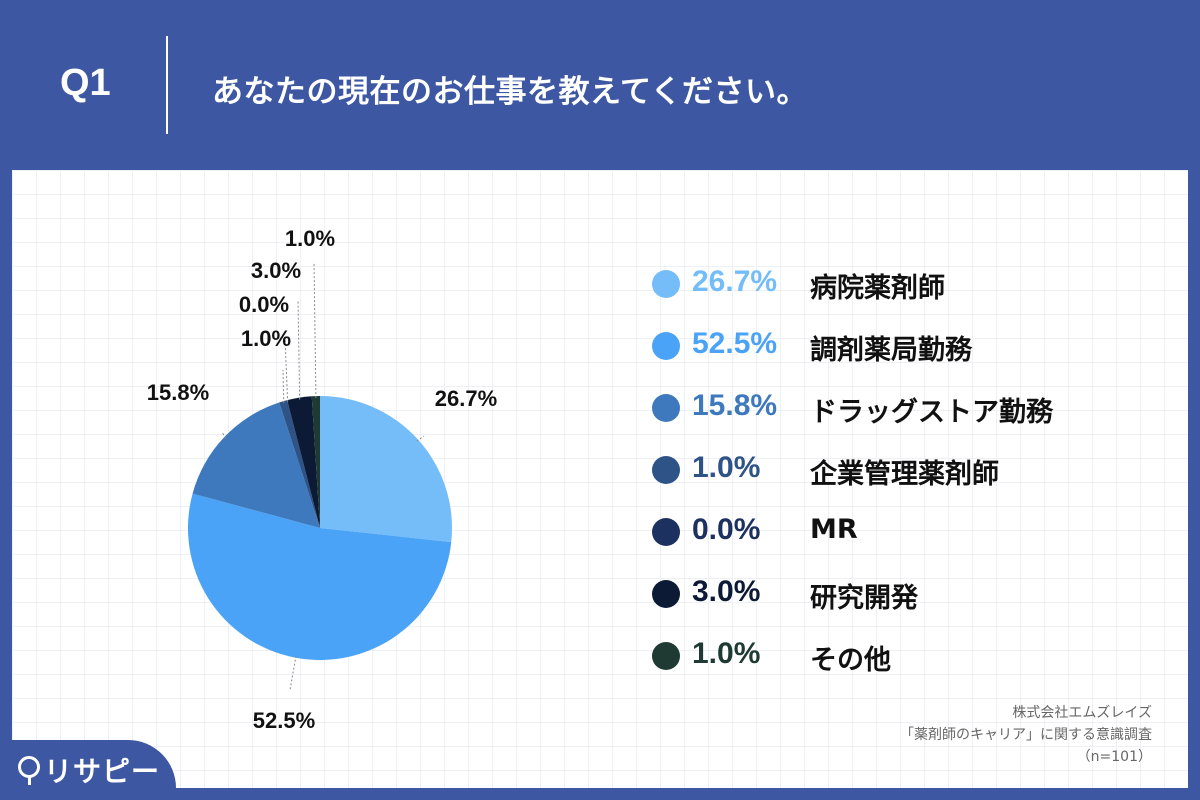 The width and height of the screenshot is (1200, 800). Describe the element at coordinates (29, 770) in the screenshot. I see `pin-icon` at that location.